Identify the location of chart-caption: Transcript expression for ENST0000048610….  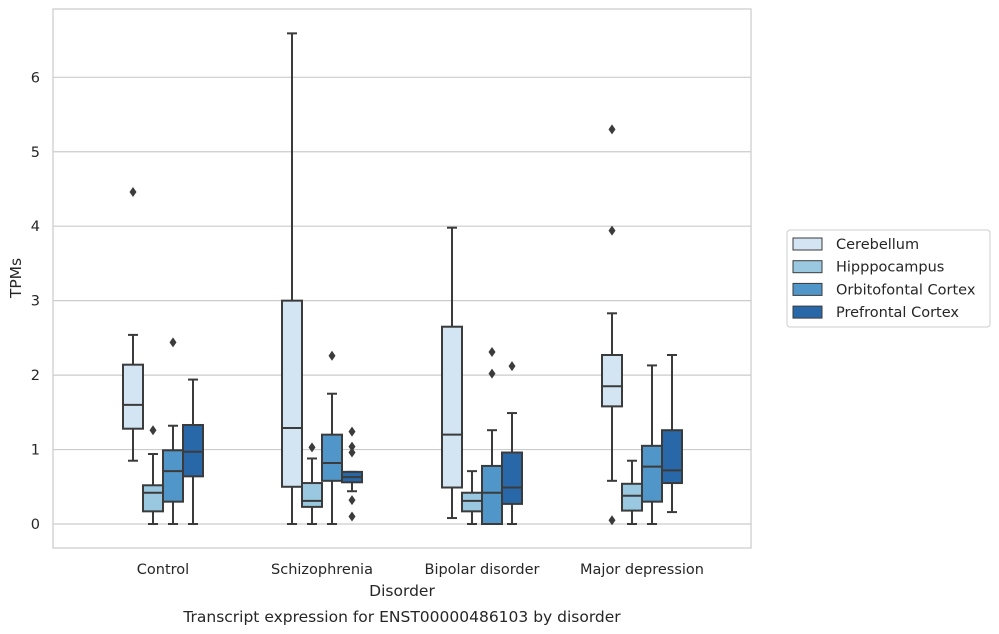
(401, 617).